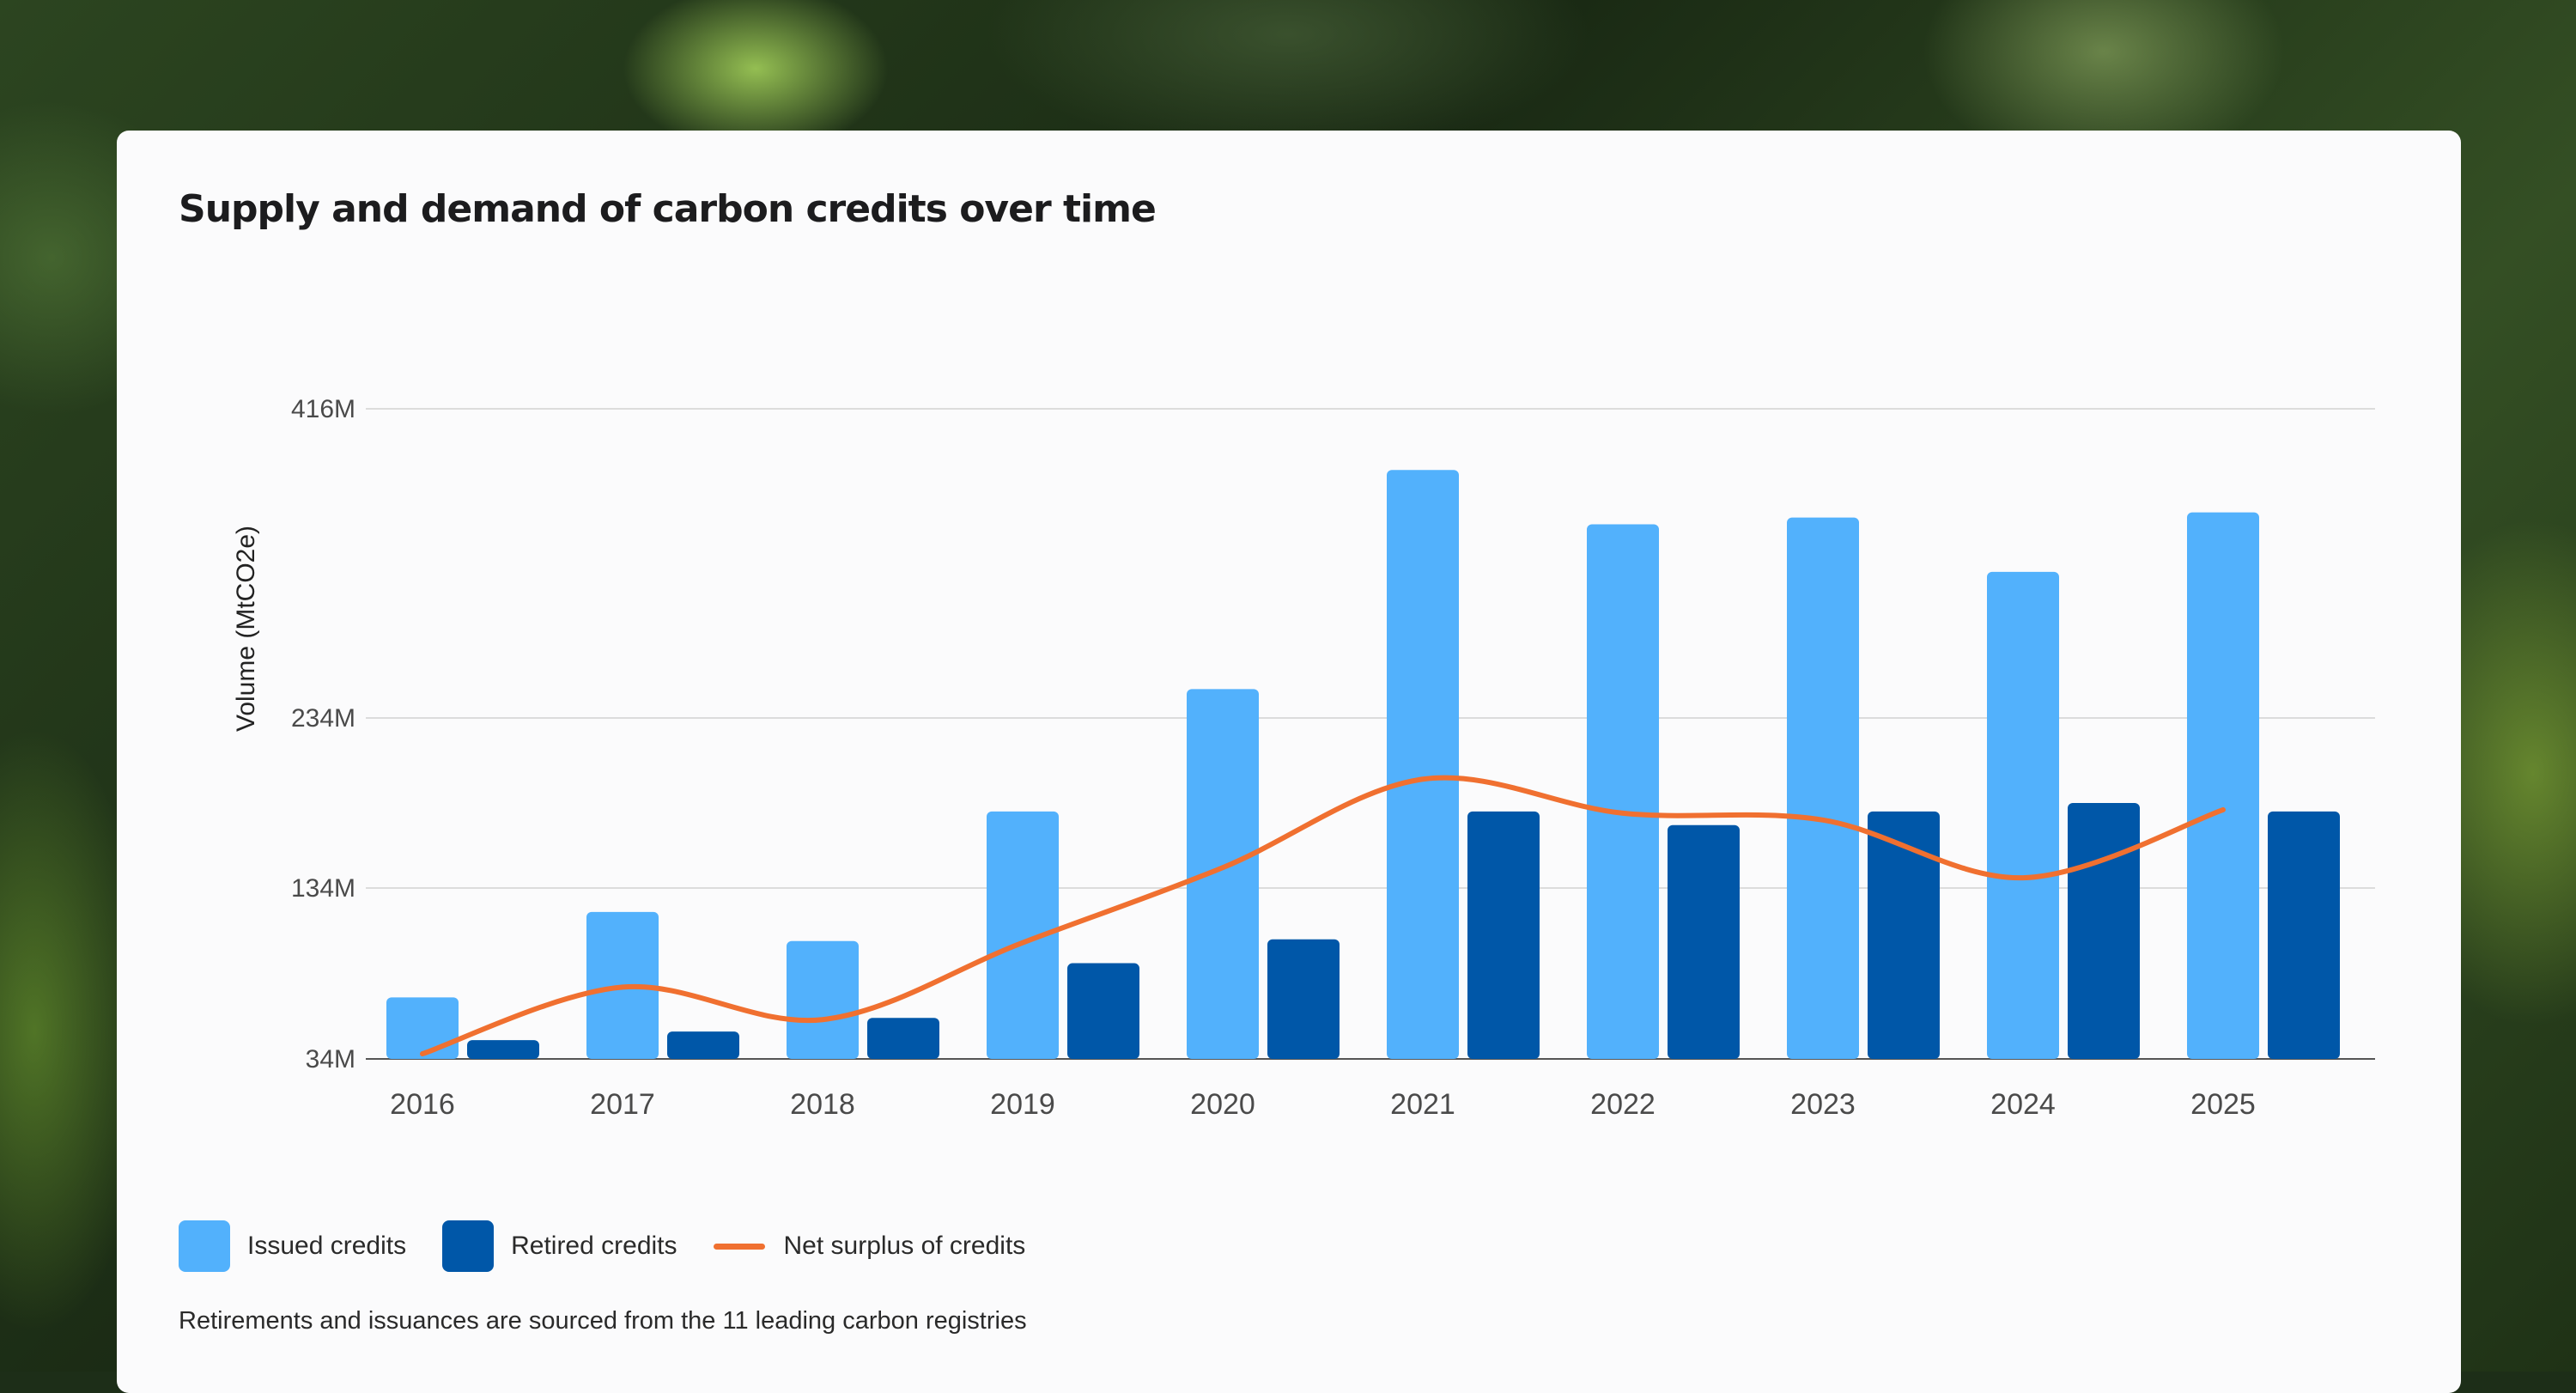 The width and height of the screenshot is (2576, 1393). Describe the element at coordinates (2023, 1104) in the screenshot. I see `x-tick-label: 2024` at that location.